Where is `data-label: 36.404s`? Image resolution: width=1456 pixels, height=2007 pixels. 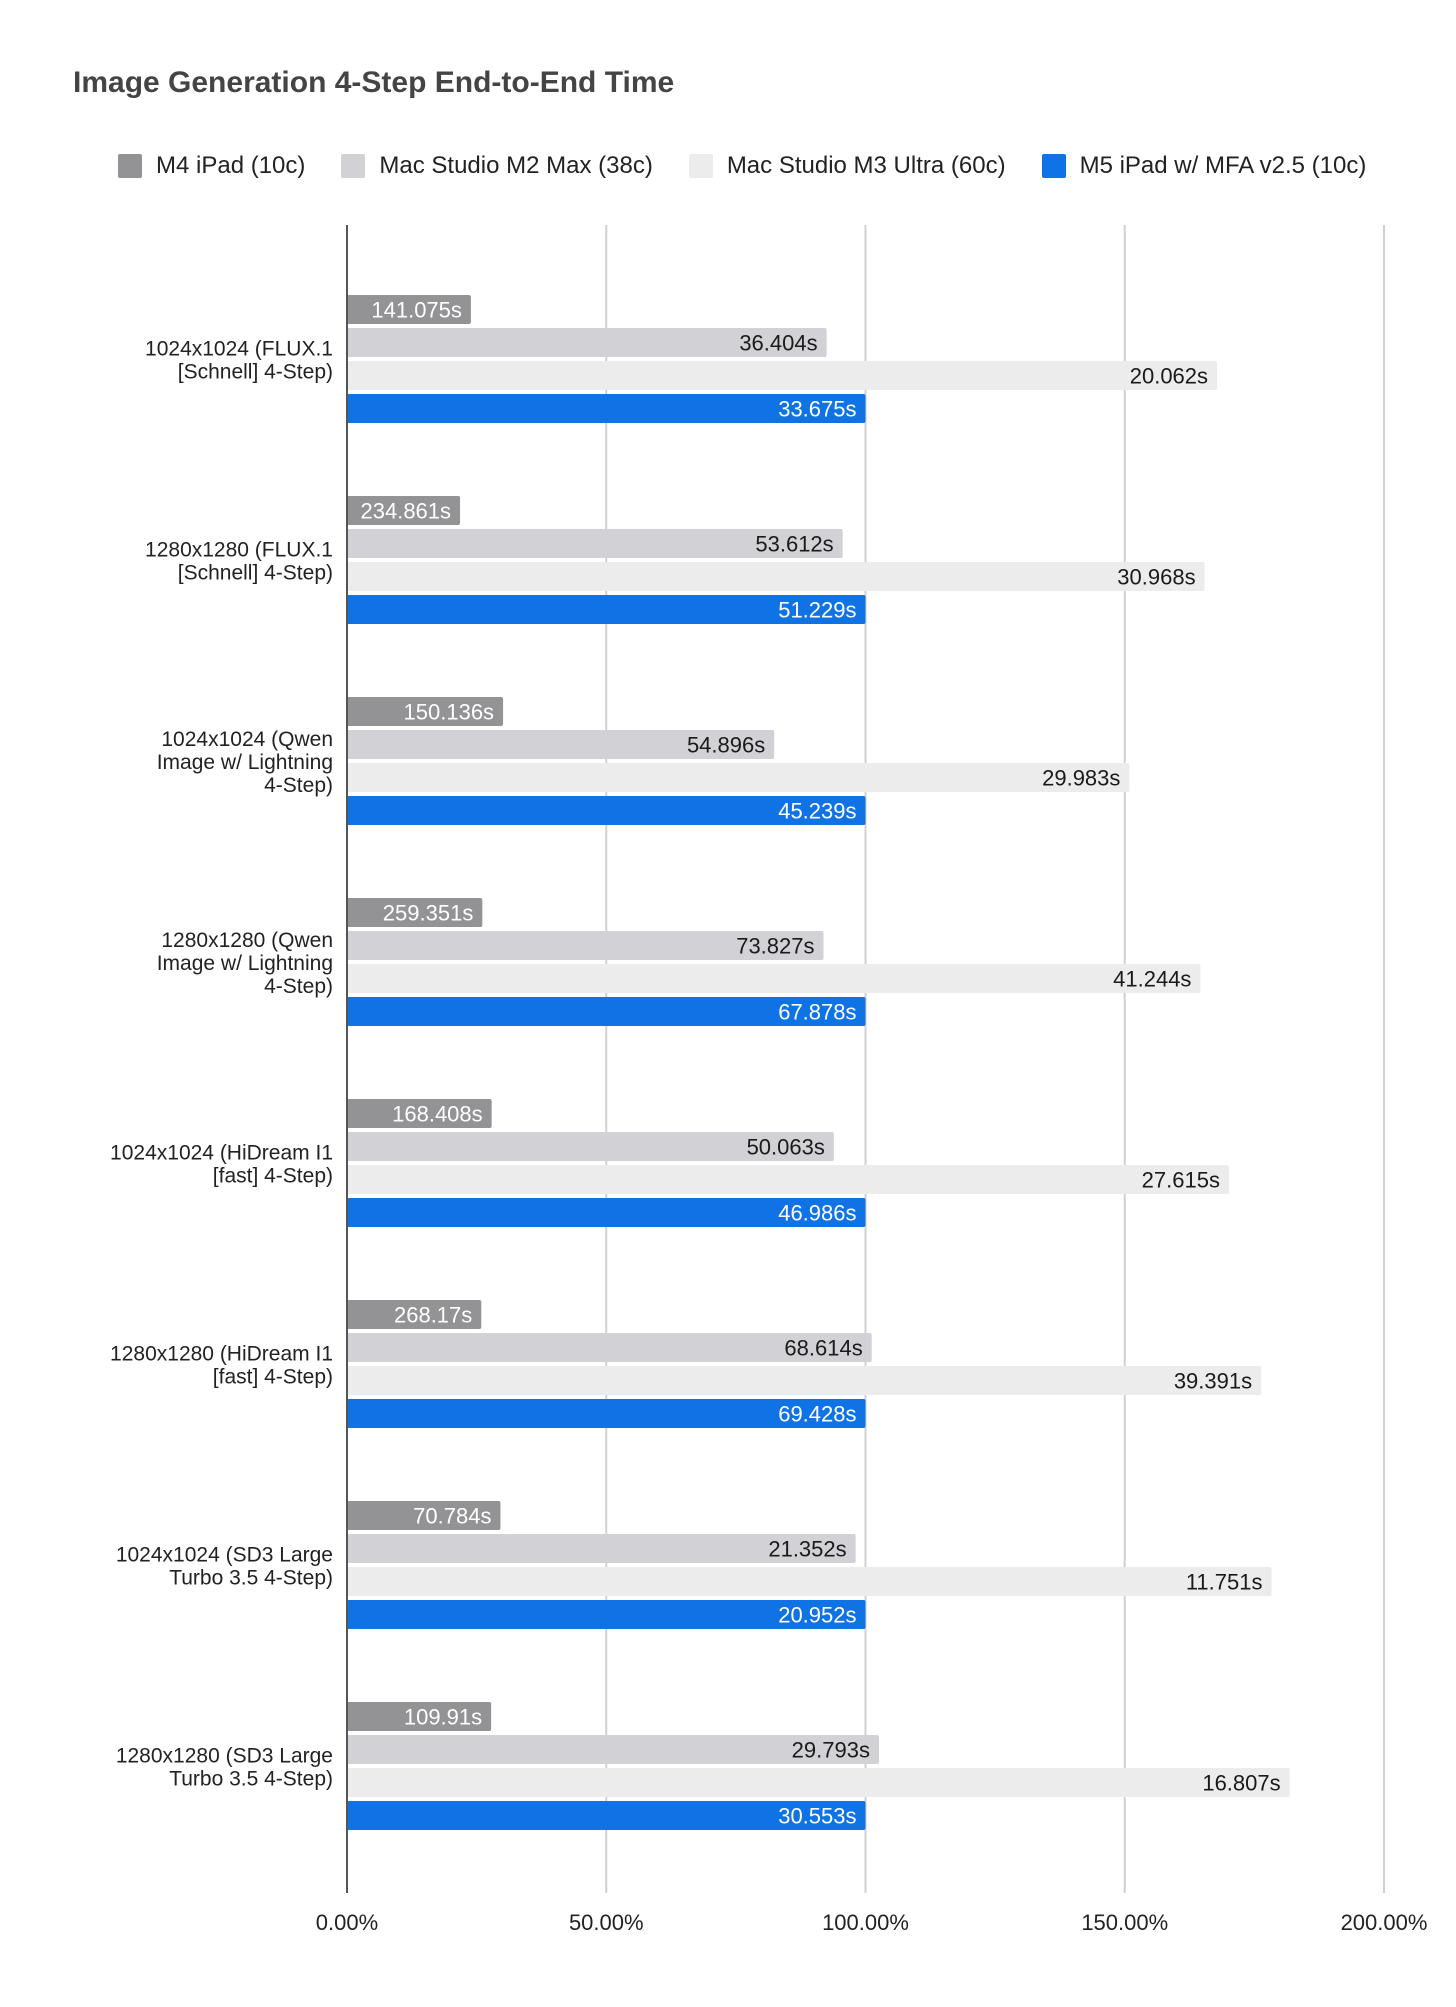 data-label: 36.404s is located at coordinates (778, 343).